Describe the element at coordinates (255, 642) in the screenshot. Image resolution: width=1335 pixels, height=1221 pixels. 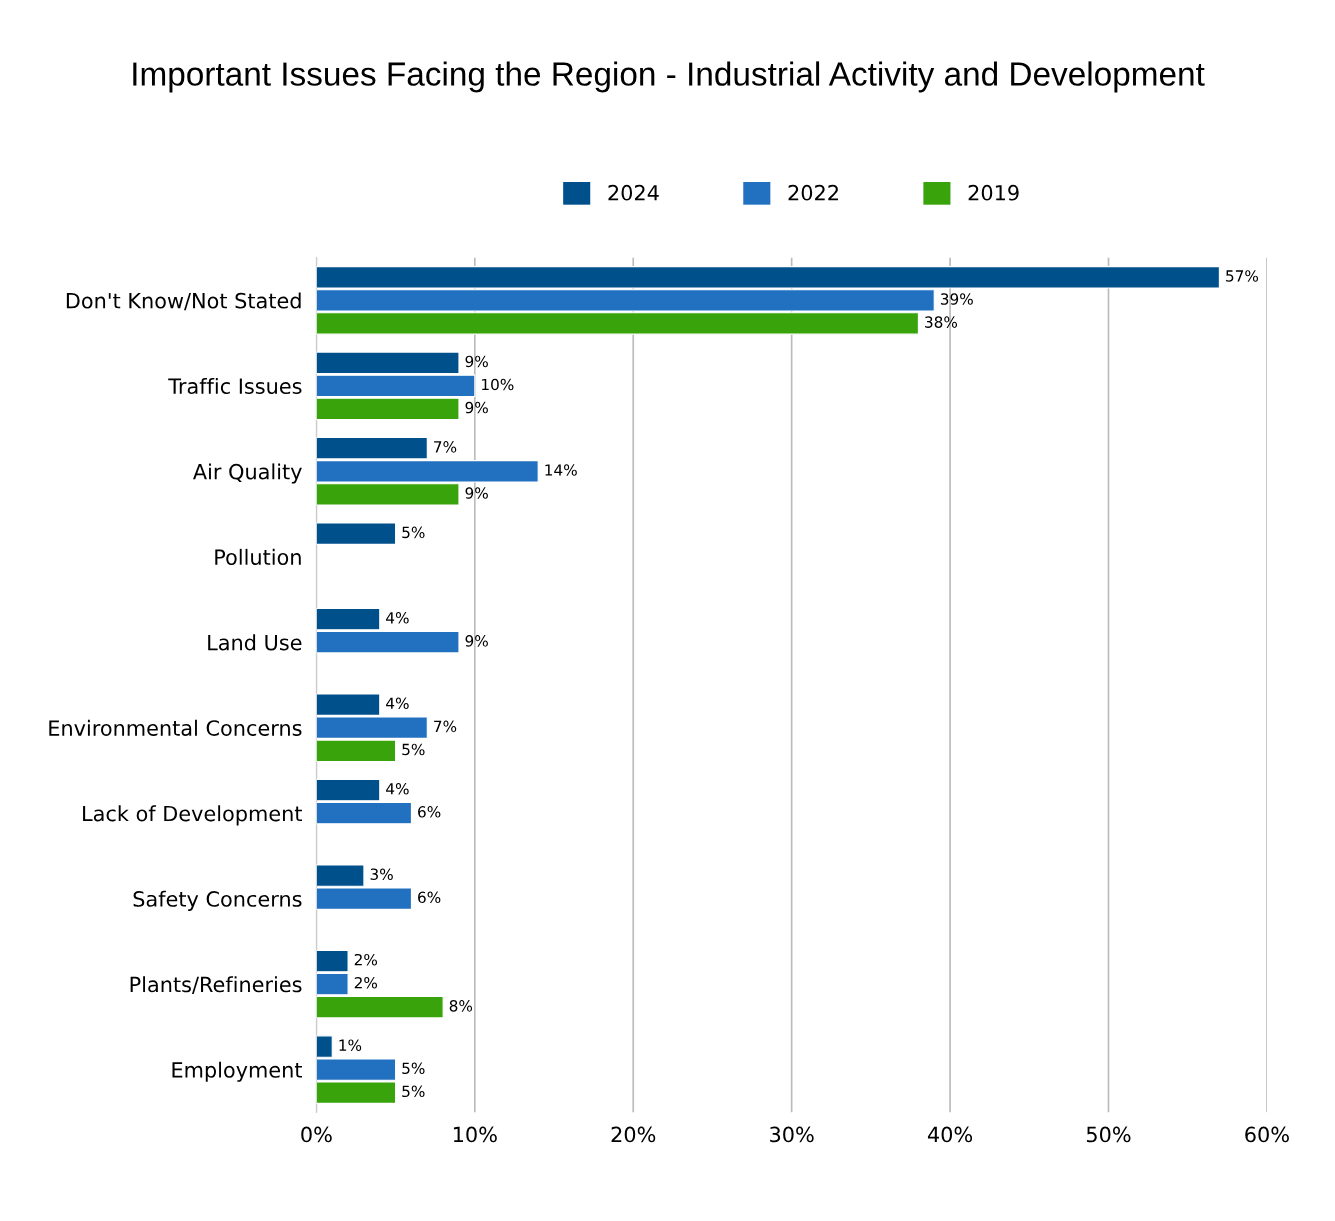
I see `y-tick-label: Land Use` at that location.